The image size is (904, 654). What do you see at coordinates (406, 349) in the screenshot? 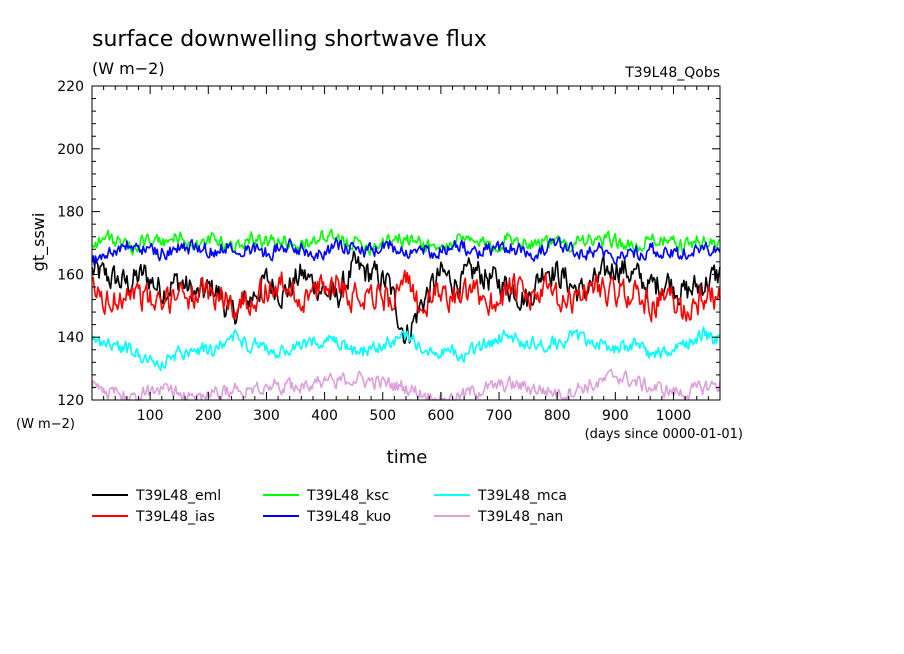
I see `series-line-t39l48-mca` at bounding box center [406, 349].